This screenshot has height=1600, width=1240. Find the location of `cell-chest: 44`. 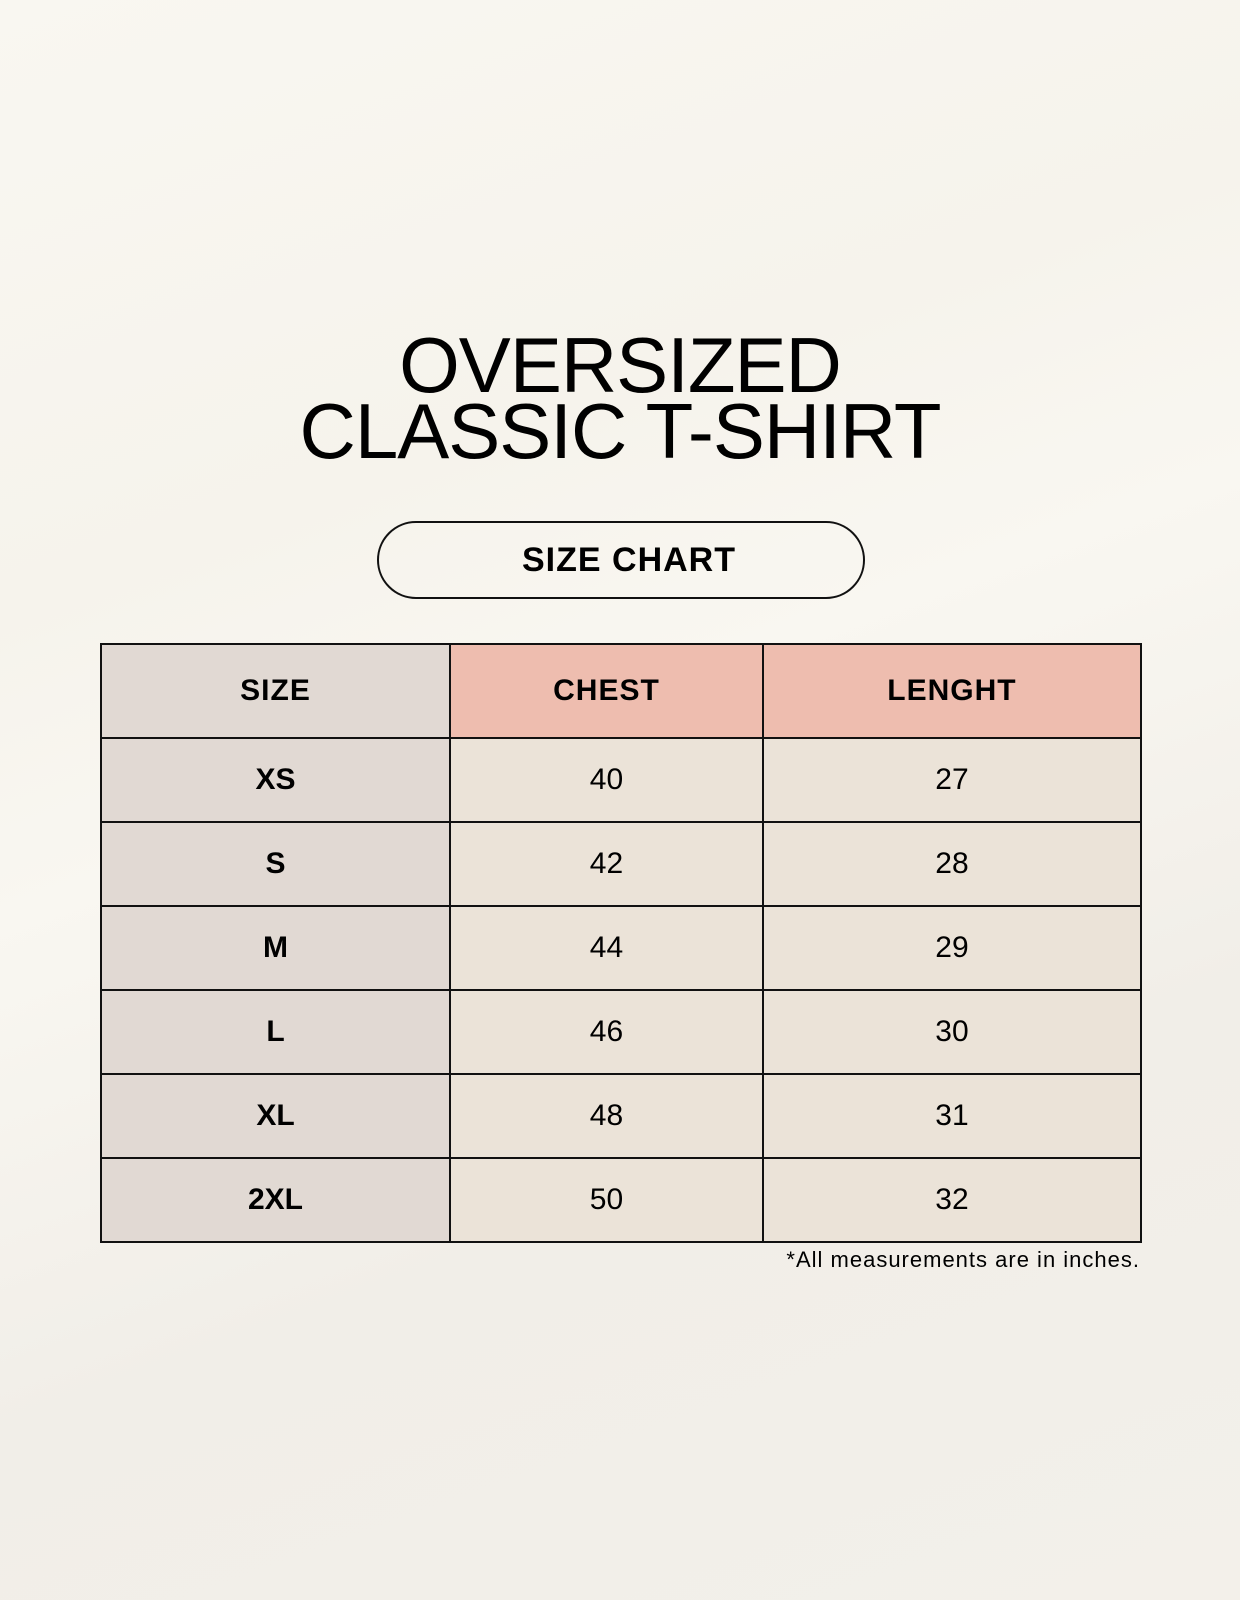

cell-chest: 44 is located at coordinates (606, 948).